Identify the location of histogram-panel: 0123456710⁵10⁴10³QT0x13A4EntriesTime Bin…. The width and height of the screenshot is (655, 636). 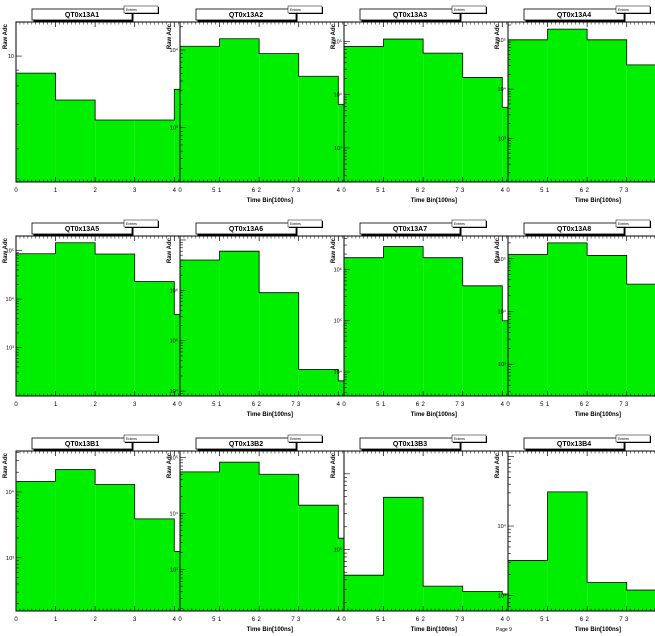
(575, 99).